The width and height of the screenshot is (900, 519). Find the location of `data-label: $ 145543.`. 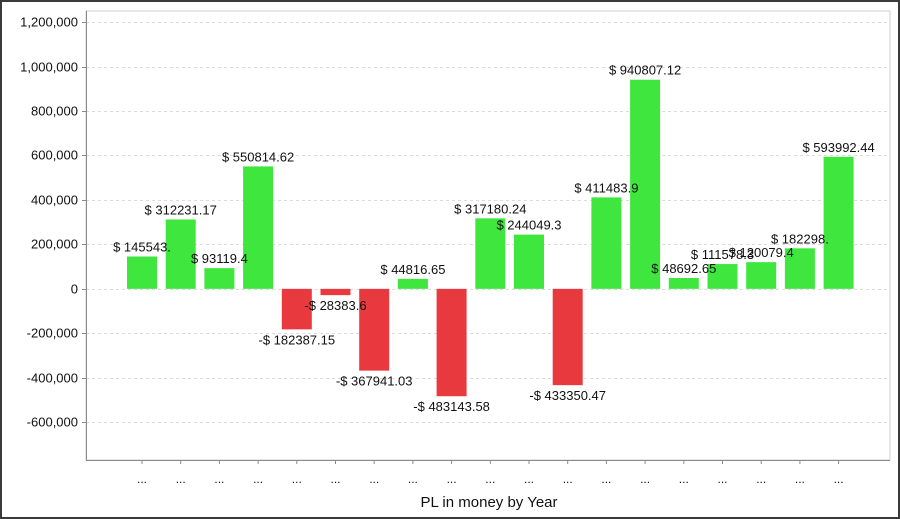

data-label: $ 145543. is located at coordinates (142, 246).